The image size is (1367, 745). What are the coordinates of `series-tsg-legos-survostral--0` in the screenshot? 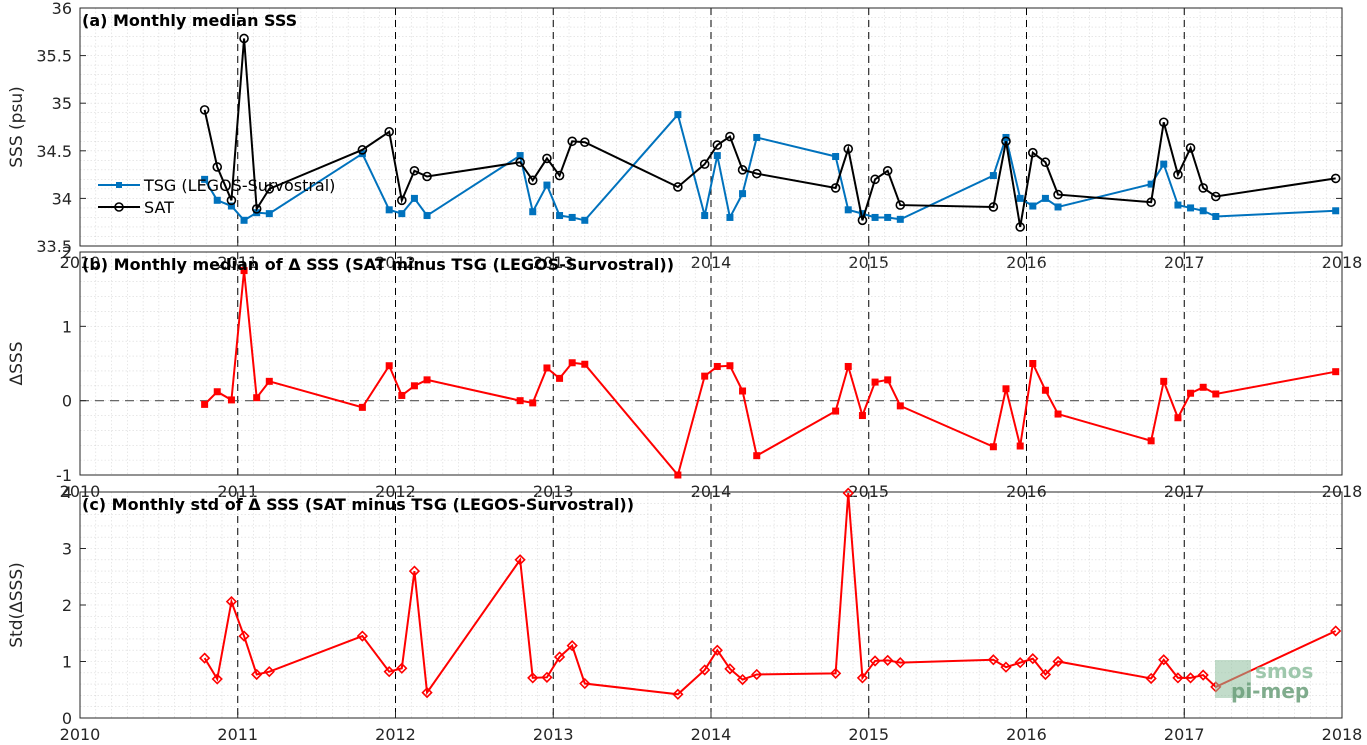 It's located at (770, 167).